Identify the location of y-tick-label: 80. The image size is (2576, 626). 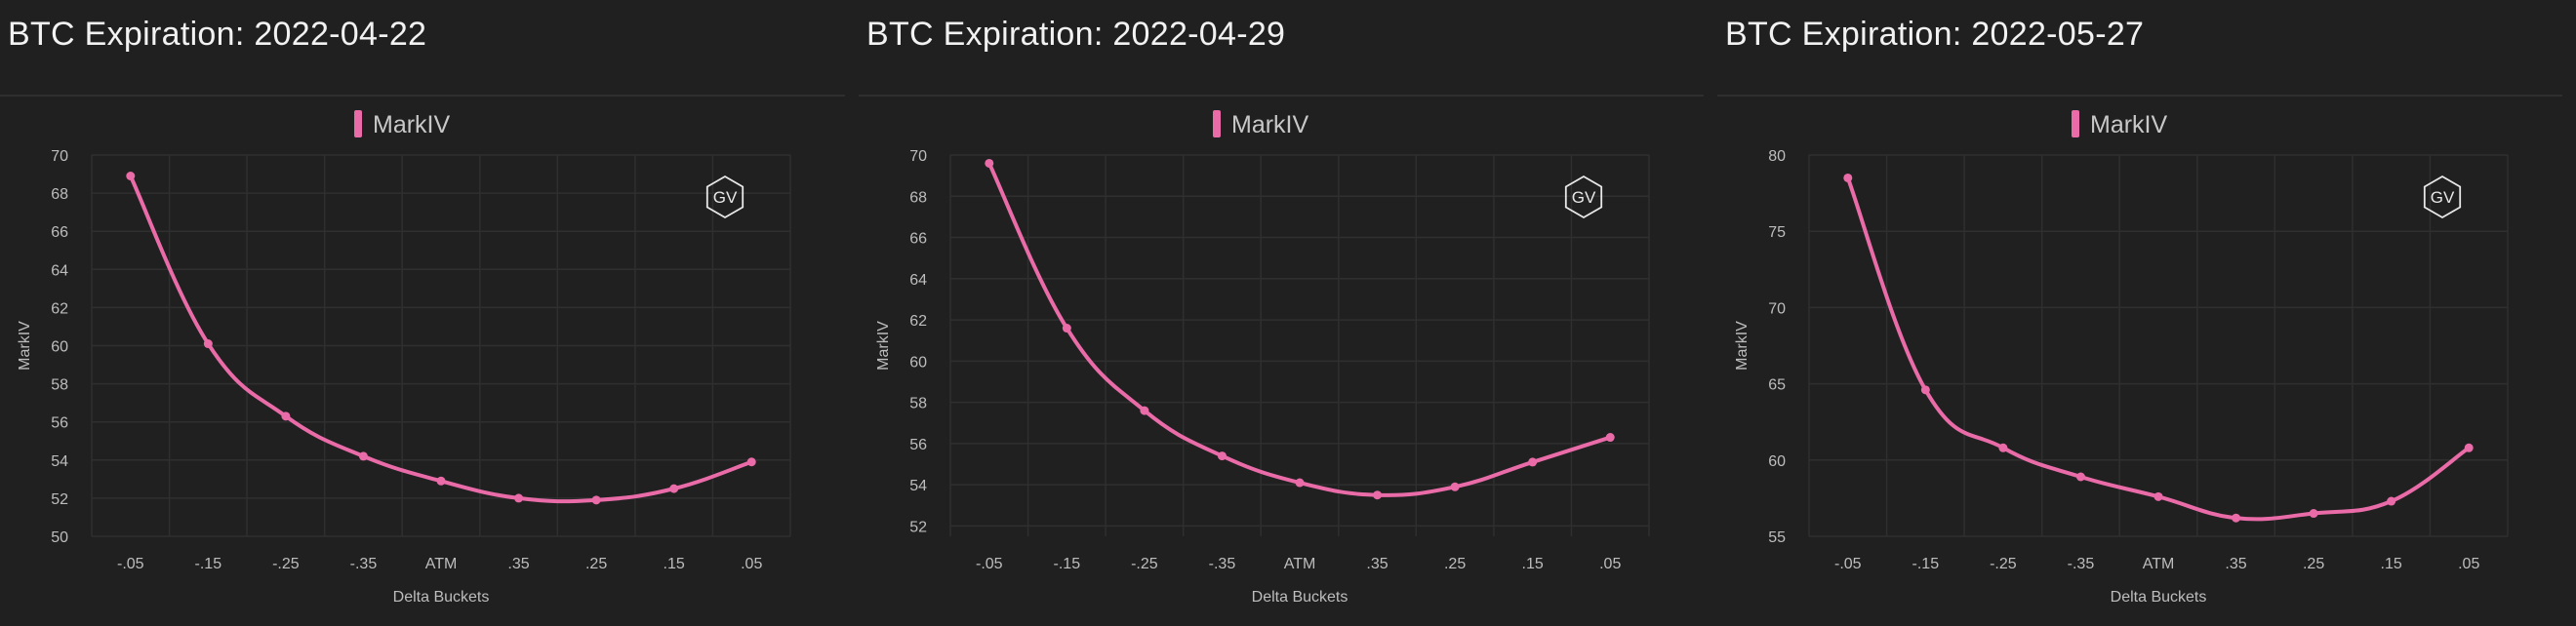
(1777, 157).